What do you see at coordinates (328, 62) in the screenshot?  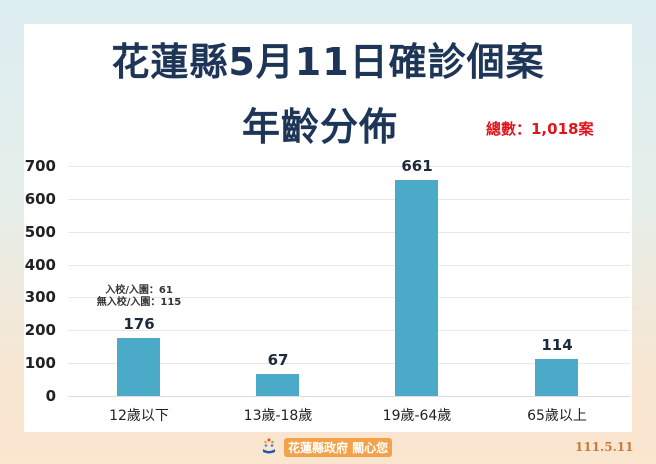 I see `chart-title: 花蓮縣5月11日確診個案` at bounding box center [328, 62].